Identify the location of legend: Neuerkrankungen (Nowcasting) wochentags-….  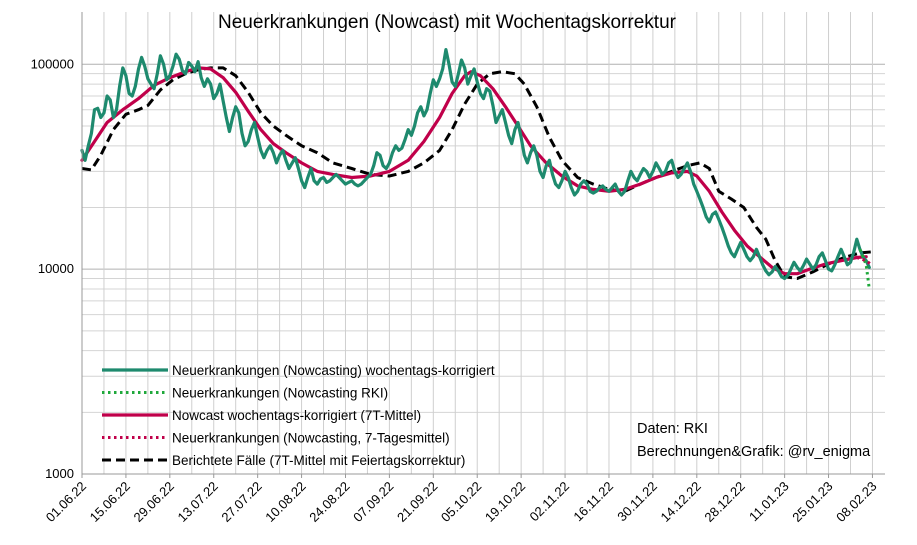
(298, 415).